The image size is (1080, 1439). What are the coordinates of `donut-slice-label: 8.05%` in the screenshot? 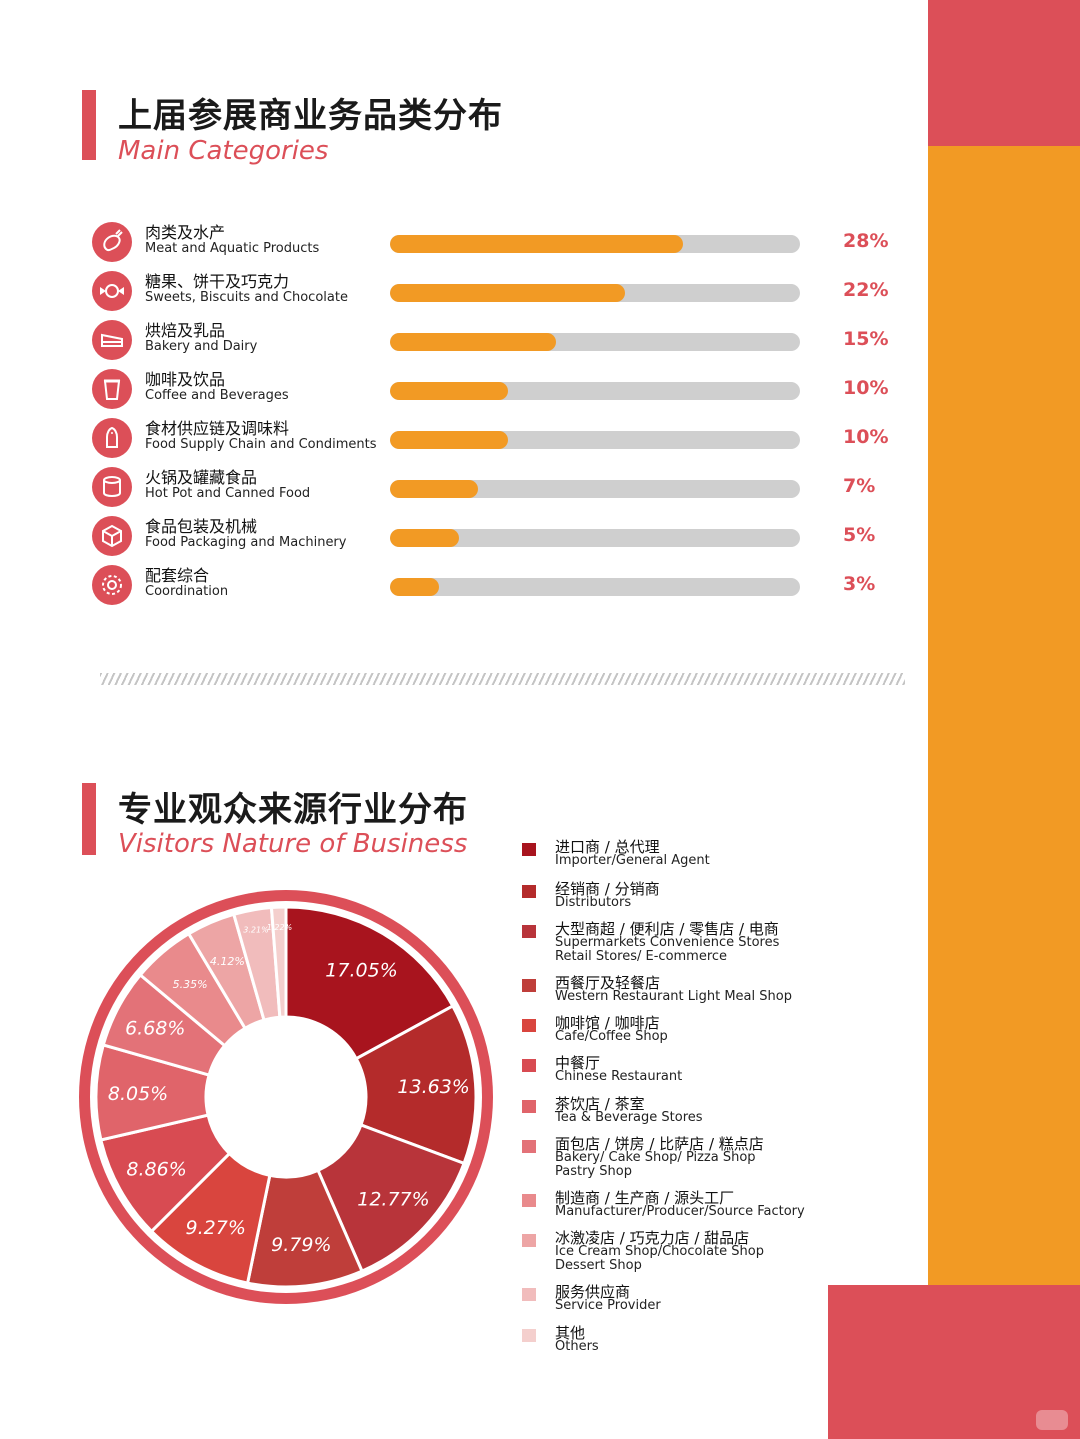 It's located at (138, 1094).